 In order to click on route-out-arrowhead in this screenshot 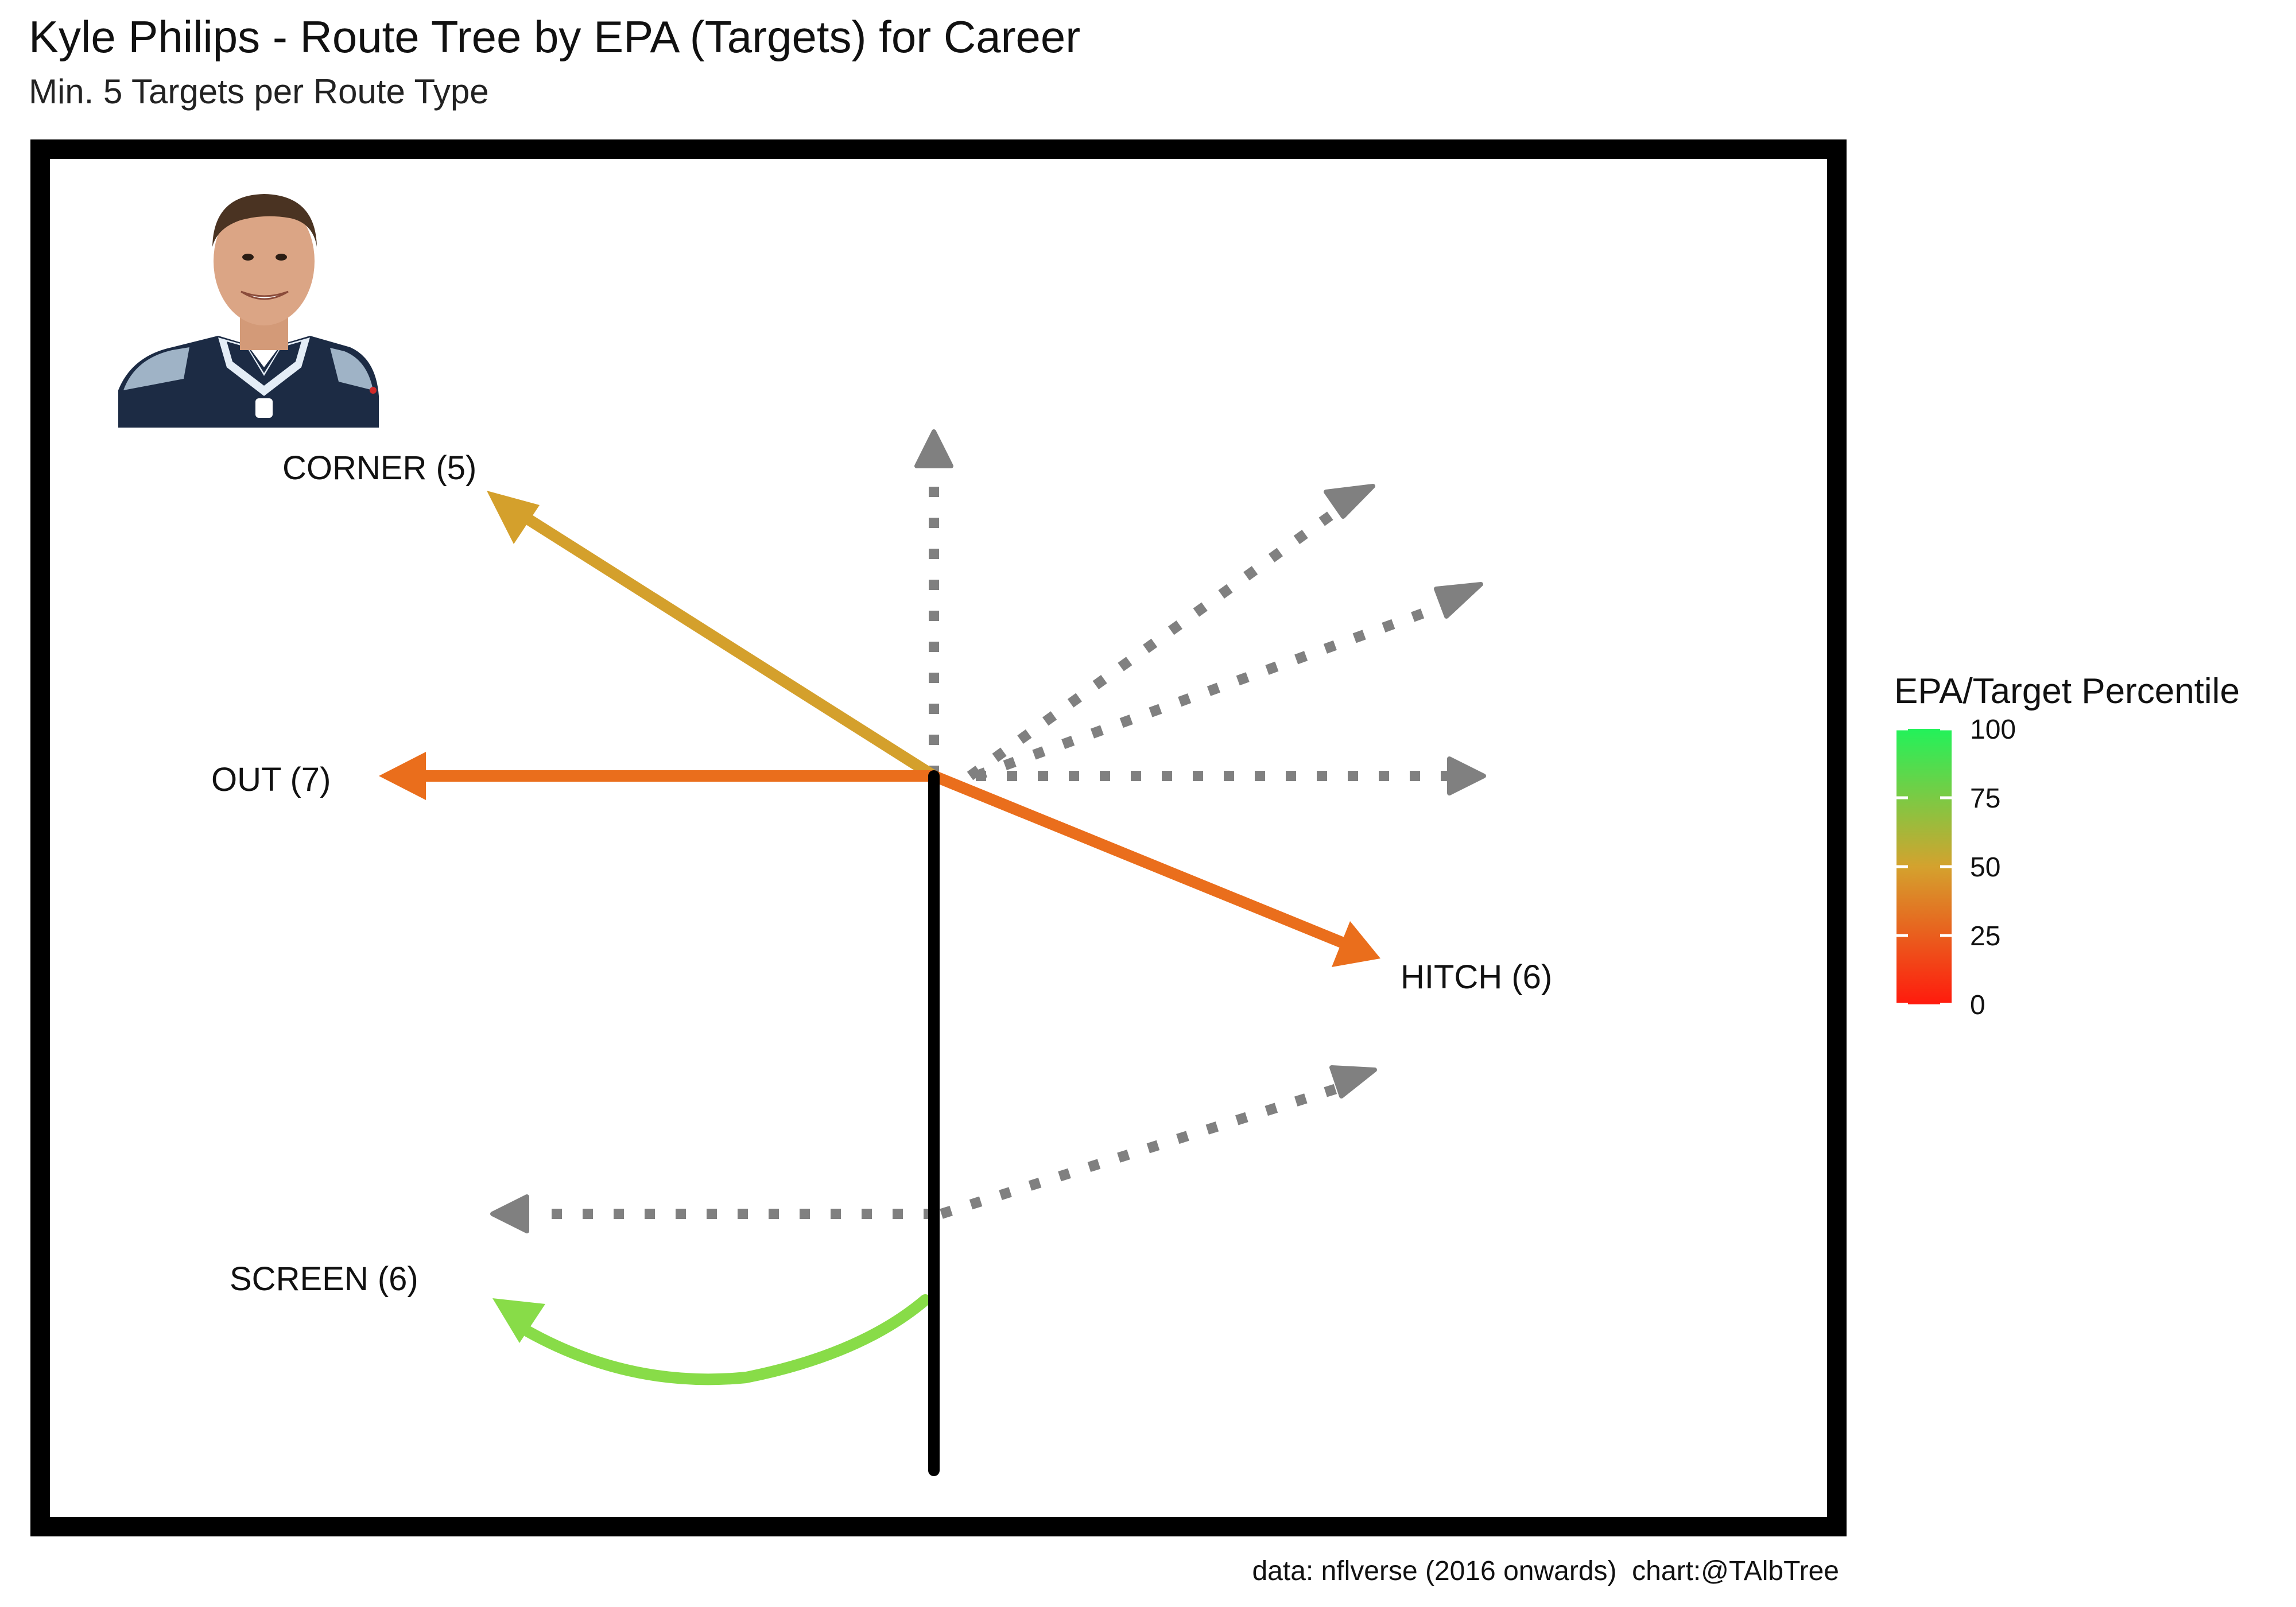, I will do `click(402, 776)`.